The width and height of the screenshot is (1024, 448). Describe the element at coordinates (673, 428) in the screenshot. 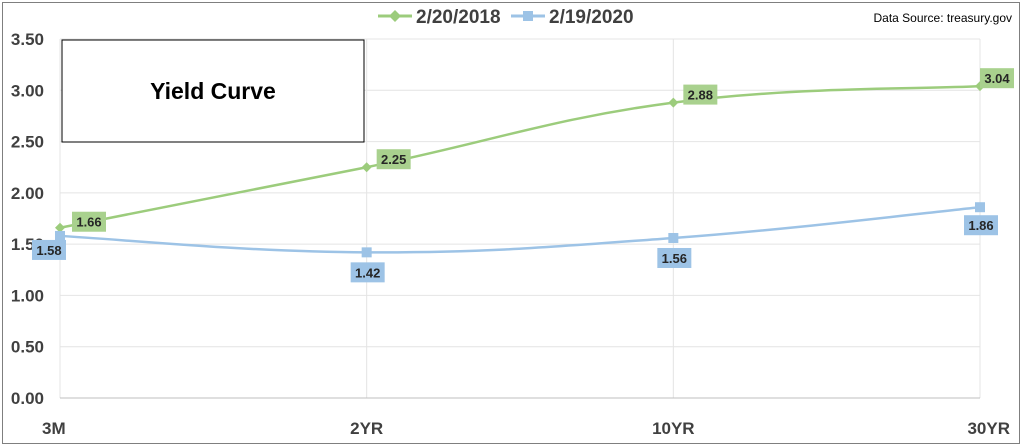

I see `x-tick-label: 10YR` at that location.